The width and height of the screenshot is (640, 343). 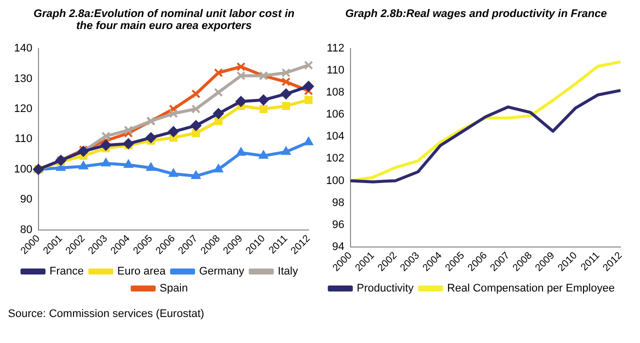 I want to click on legend-label: Germany, so click(x=222, y=272).